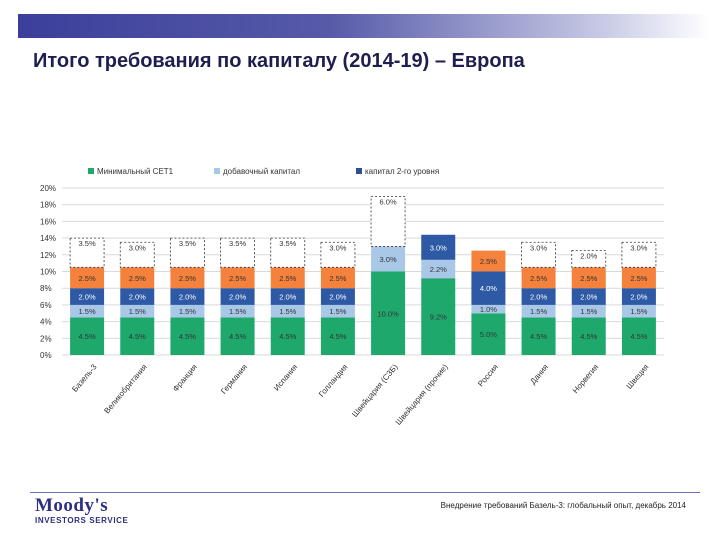 The width and height of the screenshot is (720, 540). Describe the element at coordinates (333, 381) in the screenshot. I see `x-tick-label: Голландия` at that location.